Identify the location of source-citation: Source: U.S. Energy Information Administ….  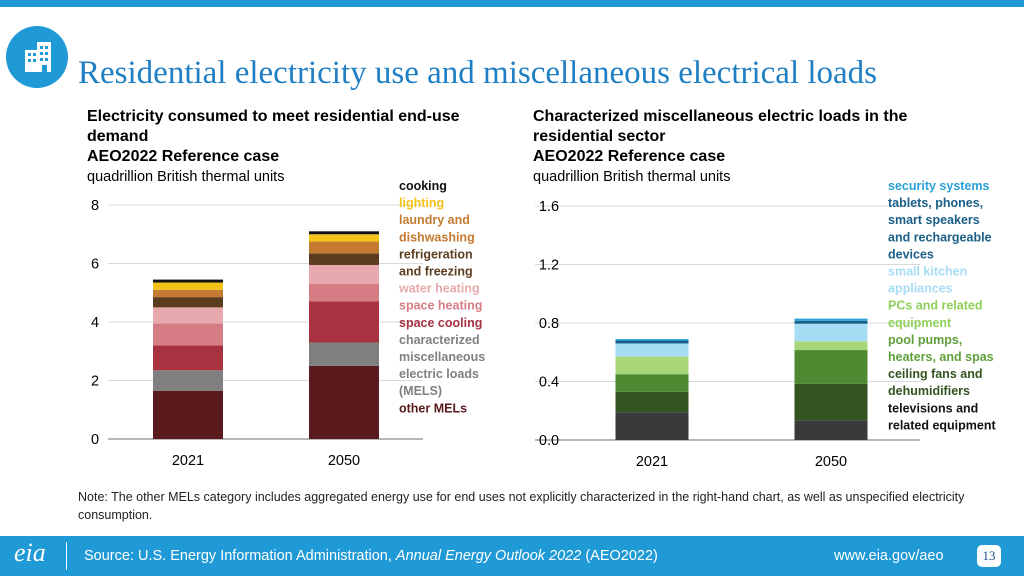
(371, 556).